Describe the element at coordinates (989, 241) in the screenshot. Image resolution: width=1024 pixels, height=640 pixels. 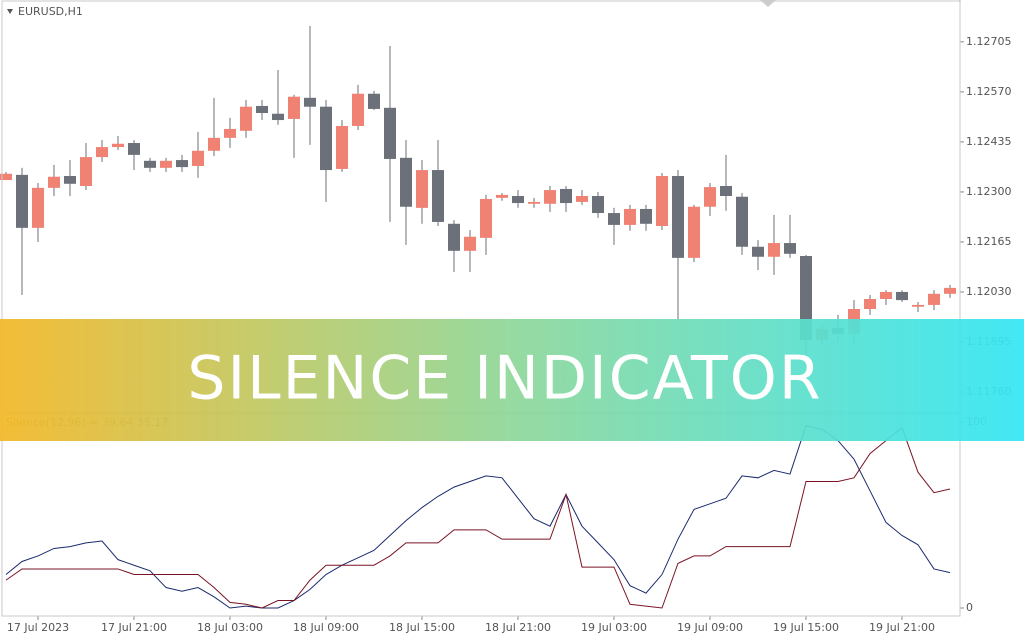
I see `y-tick-label: 1.12165` at that location.